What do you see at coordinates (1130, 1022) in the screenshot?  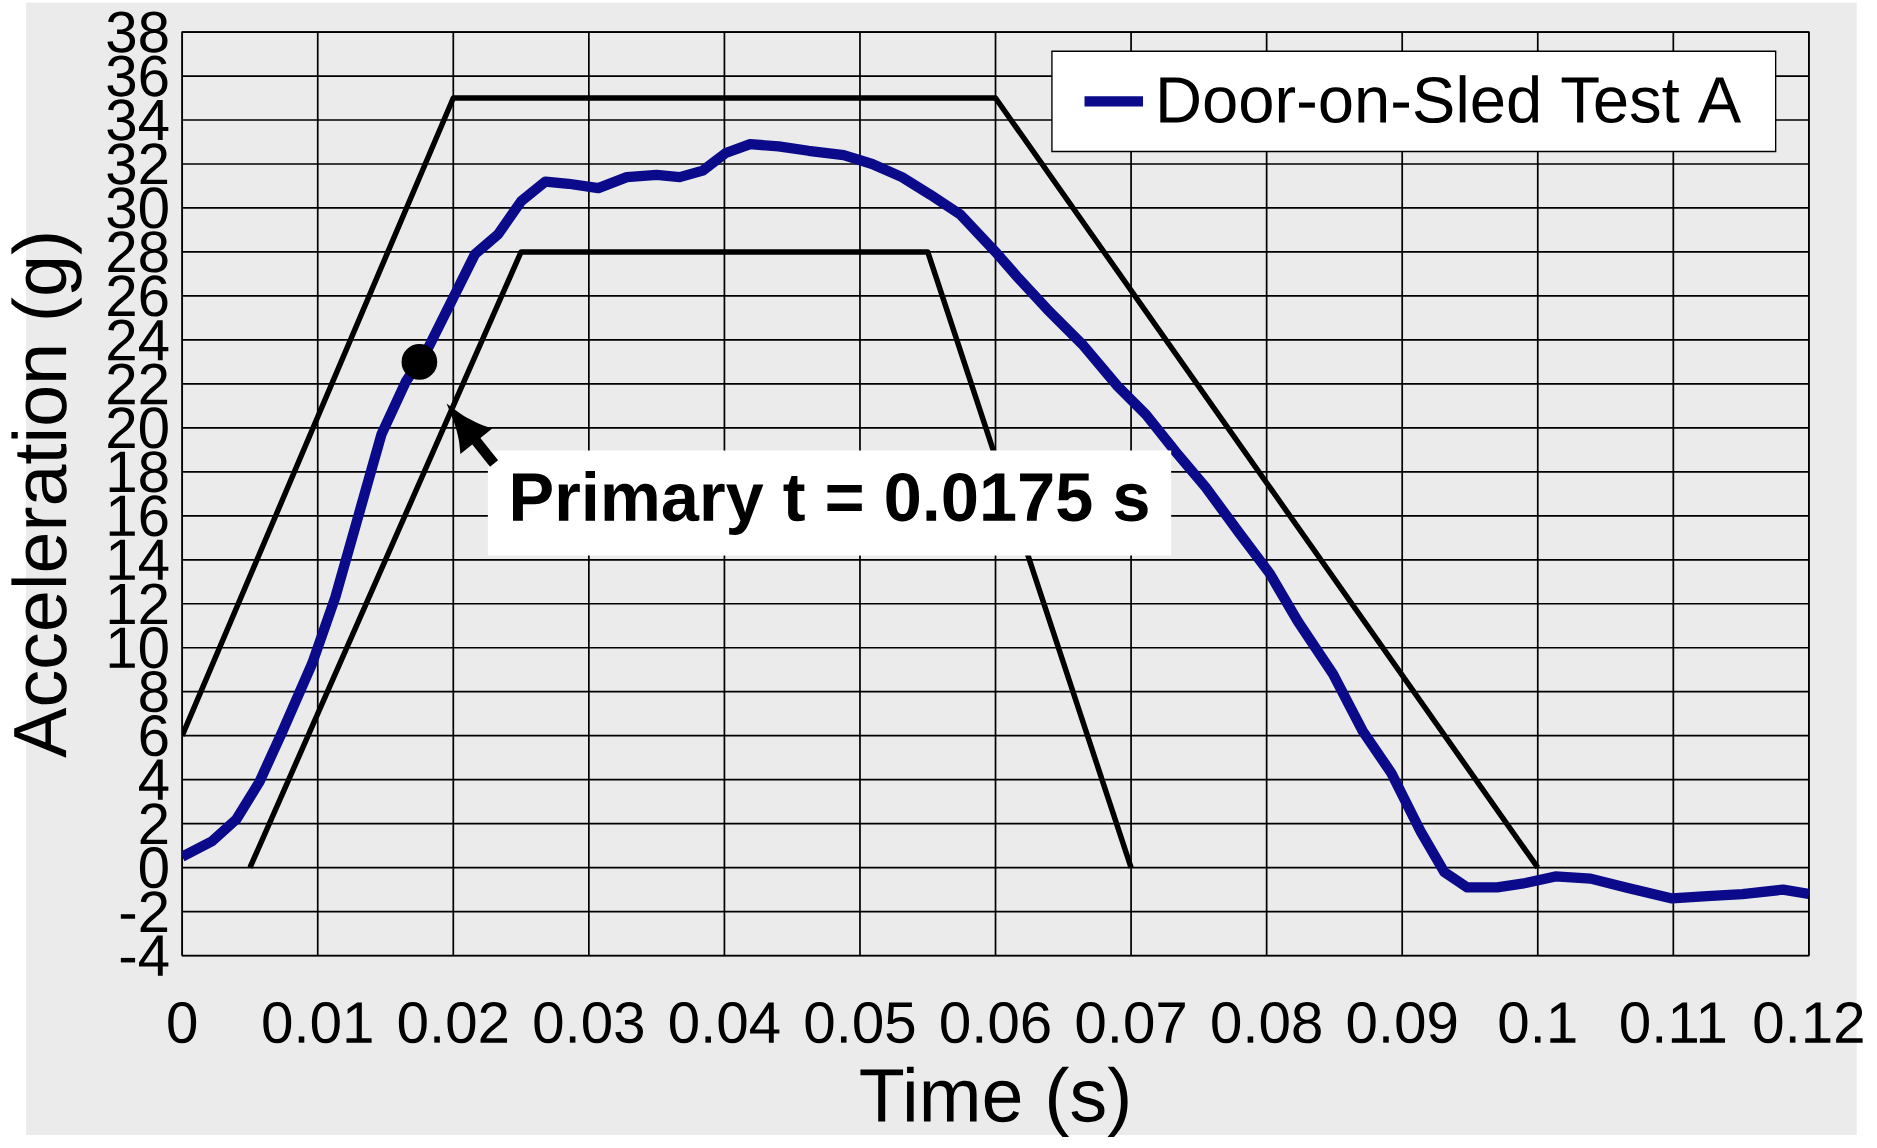 I see `x-tick-label: 0.07` at bounding box center [1130, 1022].